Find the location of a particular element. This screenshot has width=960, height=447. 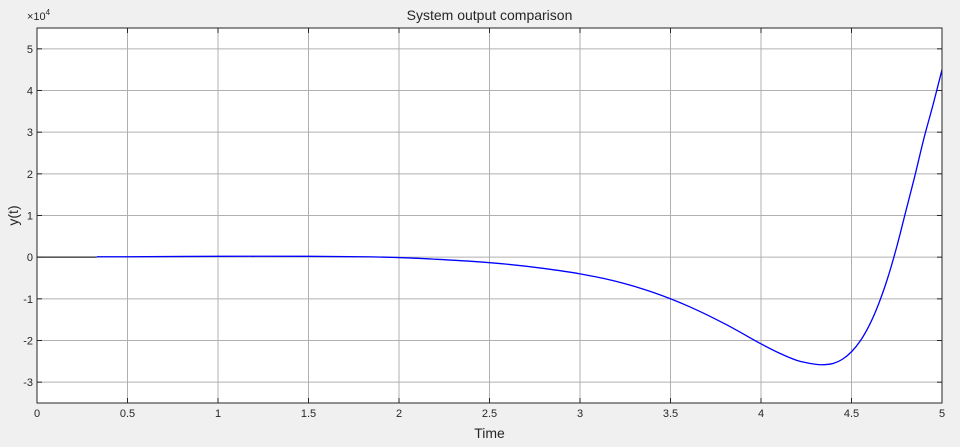

y-axis-exponent: ×10⁴ is located at coordinates (39, 15).